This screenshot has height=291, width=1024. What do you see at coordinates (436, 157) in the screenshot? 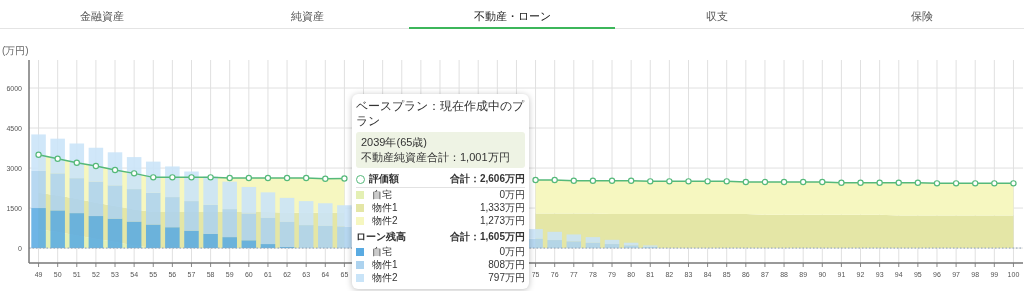
I see `annotation: 不動産純資産合計：1,001万円` at bounding box center [436, 157].